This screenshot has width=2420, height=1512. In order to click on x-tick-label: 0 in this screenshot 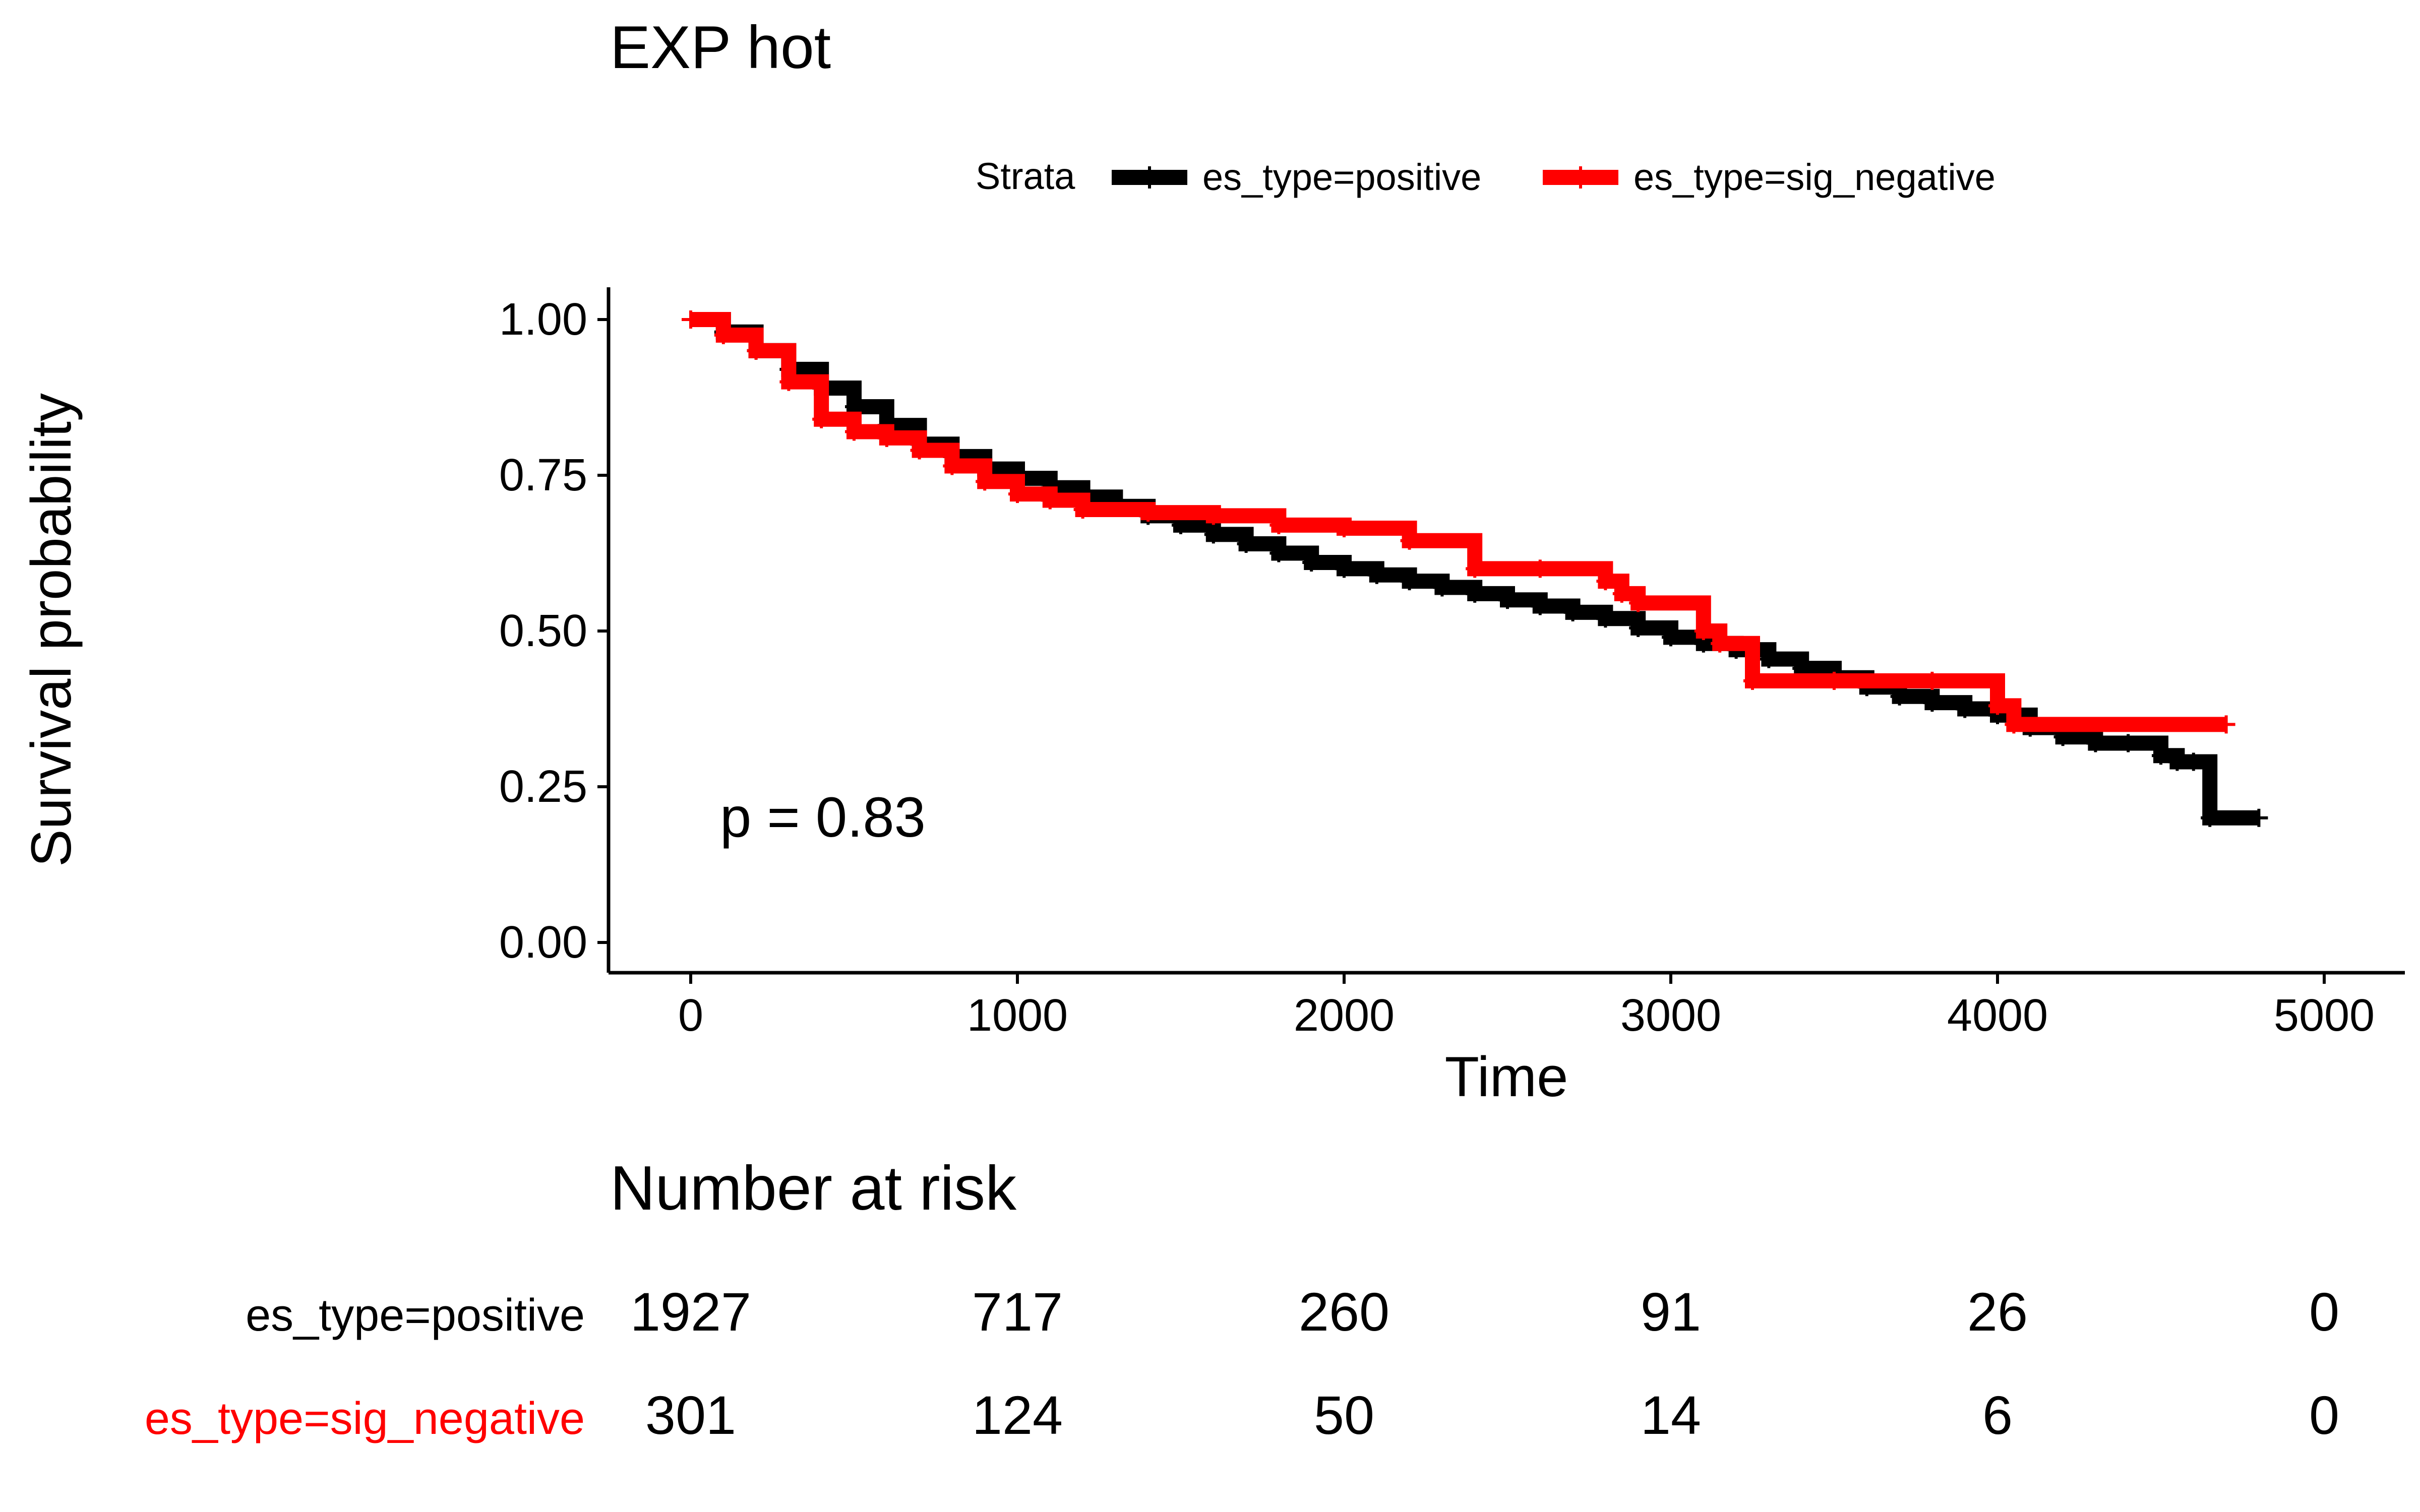, I will do `click(690, 1016)`.